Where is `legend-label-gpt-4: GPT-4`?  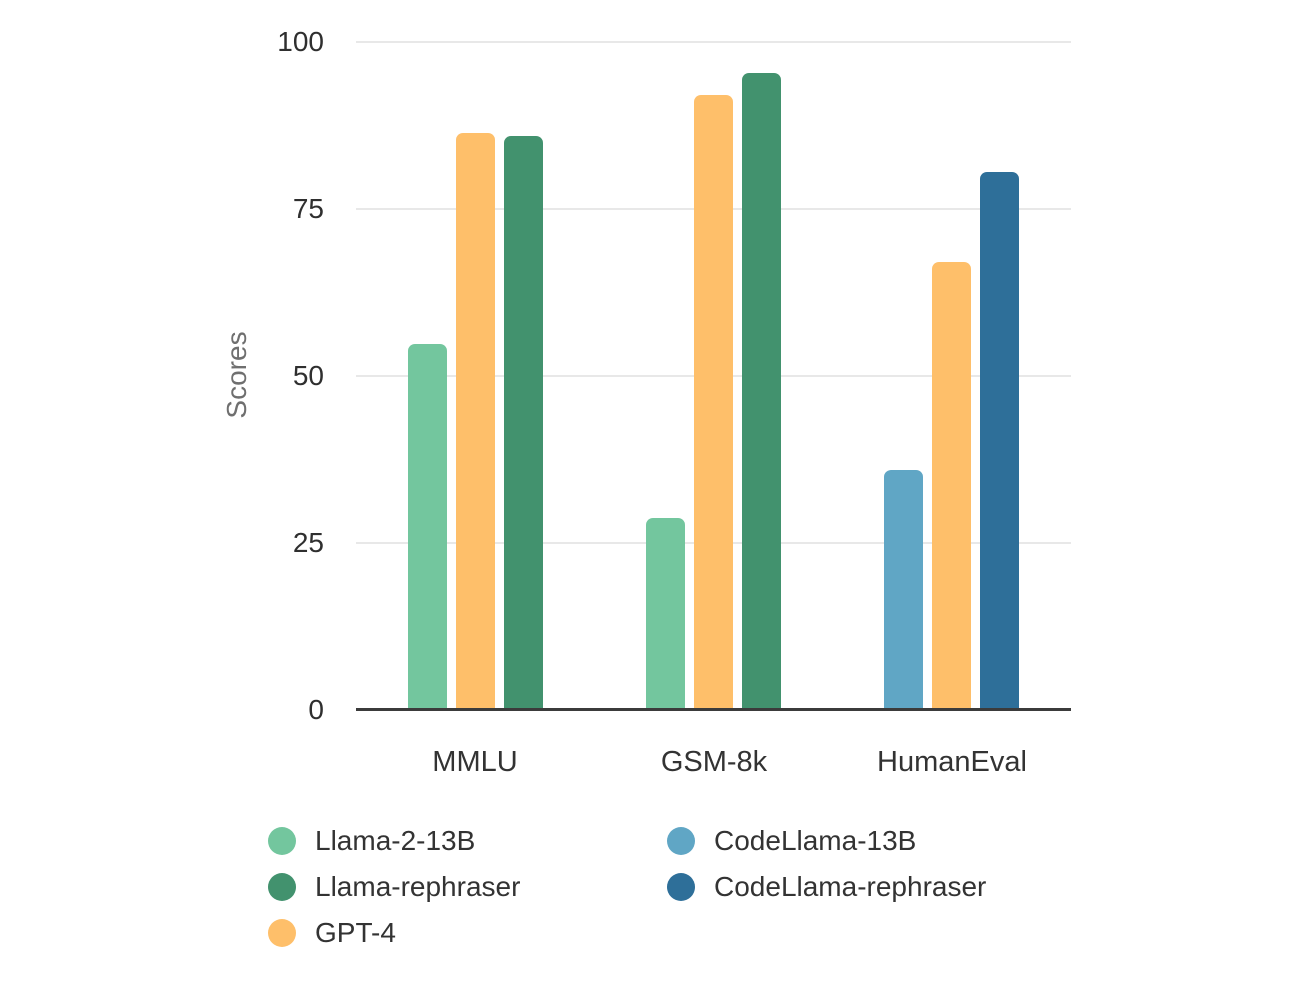 legend-label-gpt-4: GPT-4 is located at coordinates (355, 932).